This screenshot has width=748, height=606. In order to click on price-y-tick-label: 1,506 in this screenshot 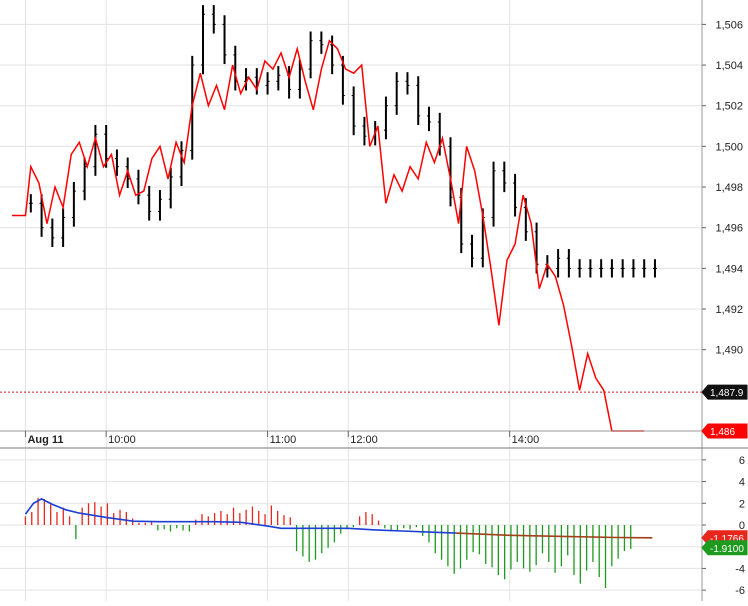, I will do `click(729, 25)`.